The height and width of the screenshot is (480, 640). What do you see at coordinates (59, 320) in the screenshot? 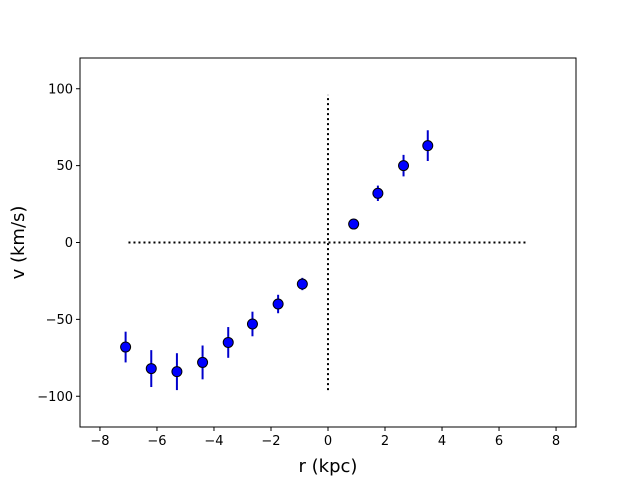
I see `y-tick-label: −50` at bounding box center [59, 320].